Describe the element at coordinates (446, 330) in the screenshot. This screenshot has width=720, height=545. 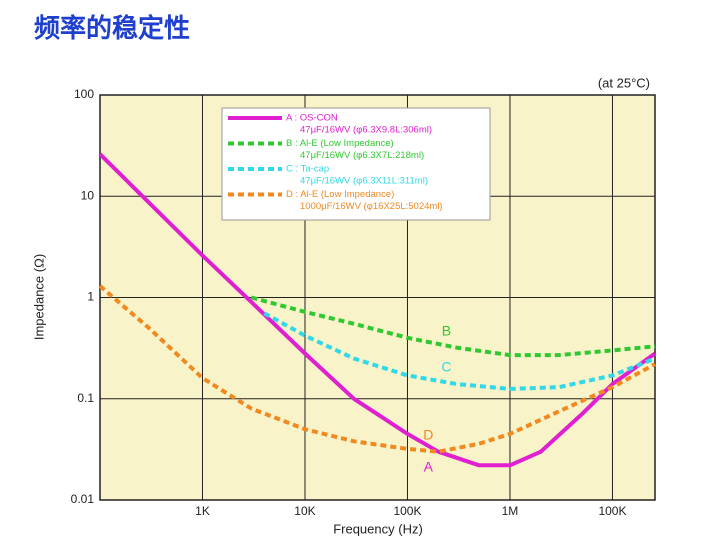
I see `curve-label: B` at that location.